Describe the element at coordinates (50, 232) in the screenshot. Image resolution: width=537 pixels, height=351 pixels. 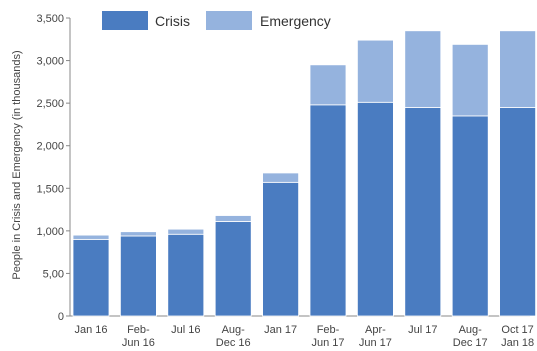
I see `y-tick-label: 1,000` at that location.